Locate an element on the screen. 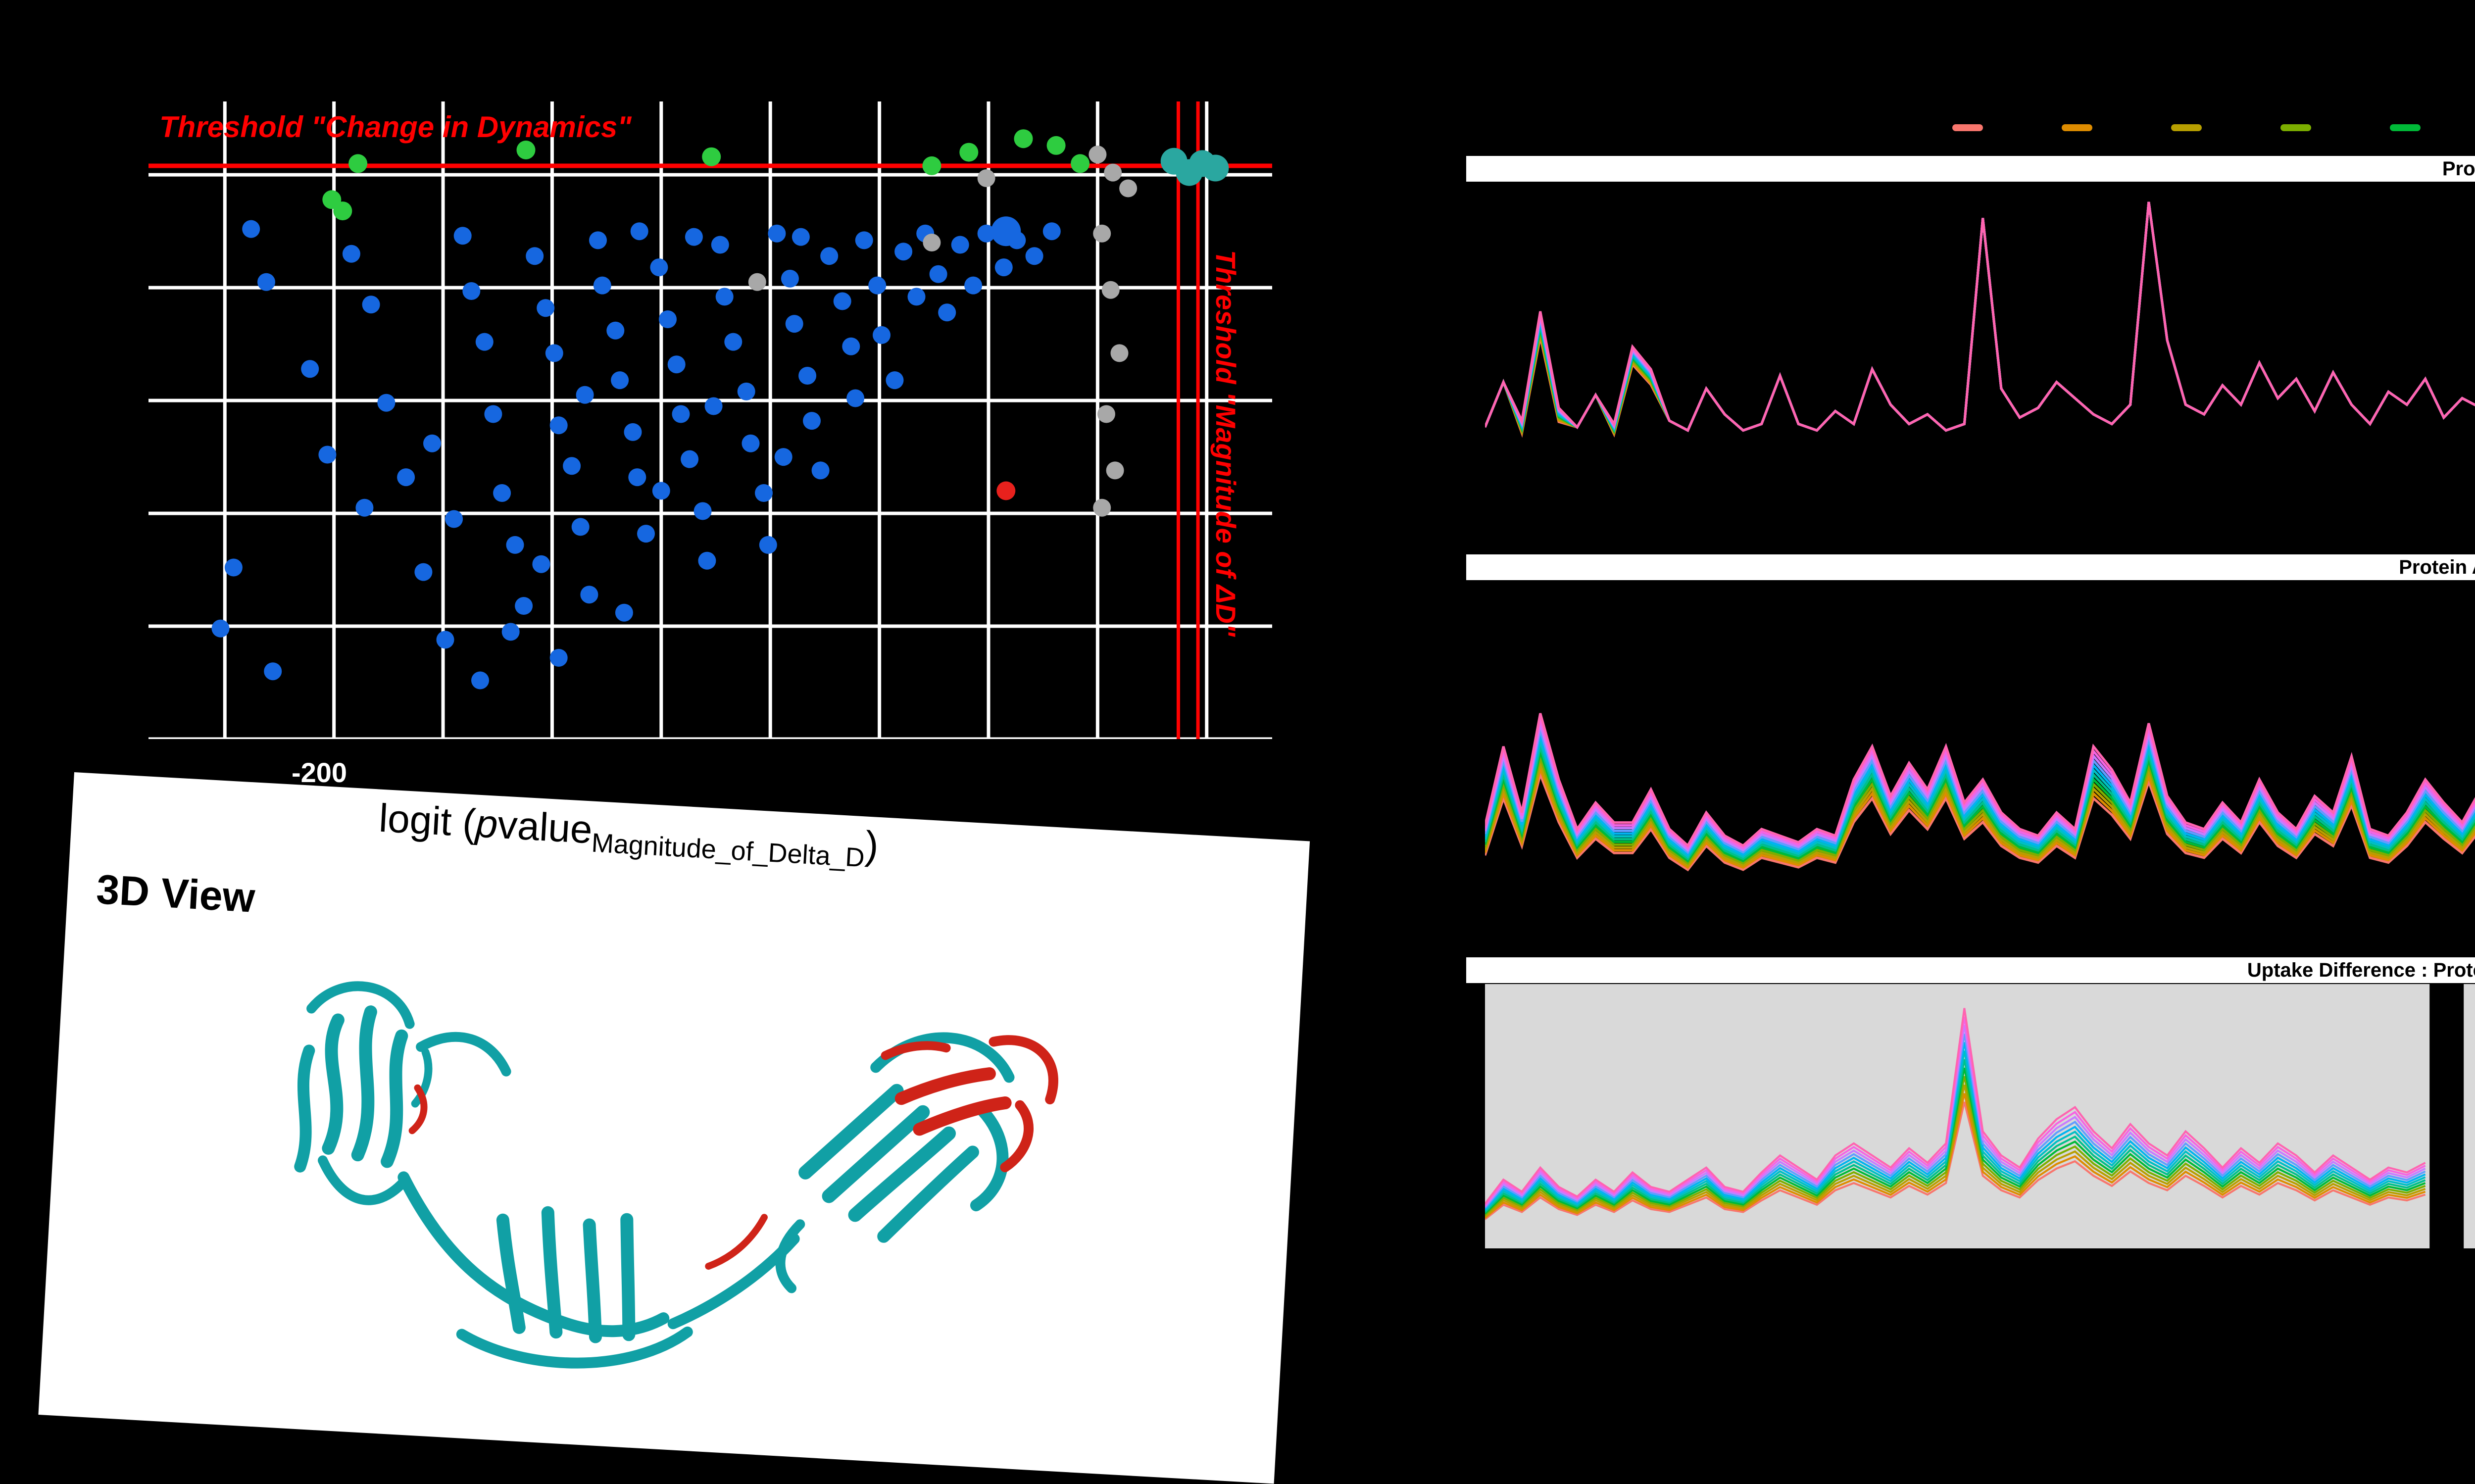 Image resolution: width=2475 pixels, height=1484 pixels. protein-ribbon-viewer is located at coordinates (670, 1197).